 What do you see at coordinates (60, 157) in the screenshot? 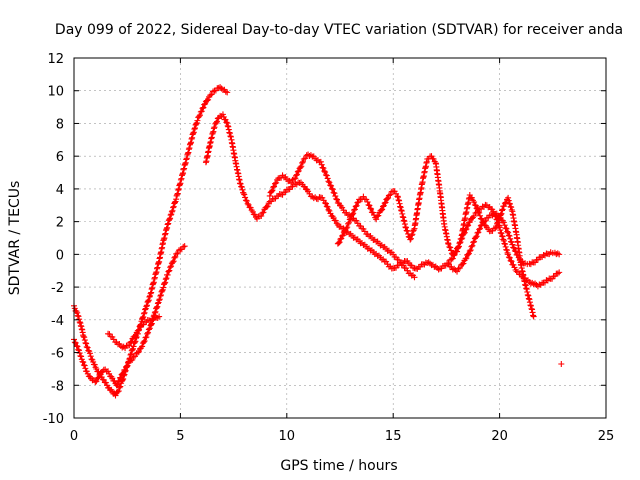
I see `y-tick-label: 6` at bounding box center [60, 157].